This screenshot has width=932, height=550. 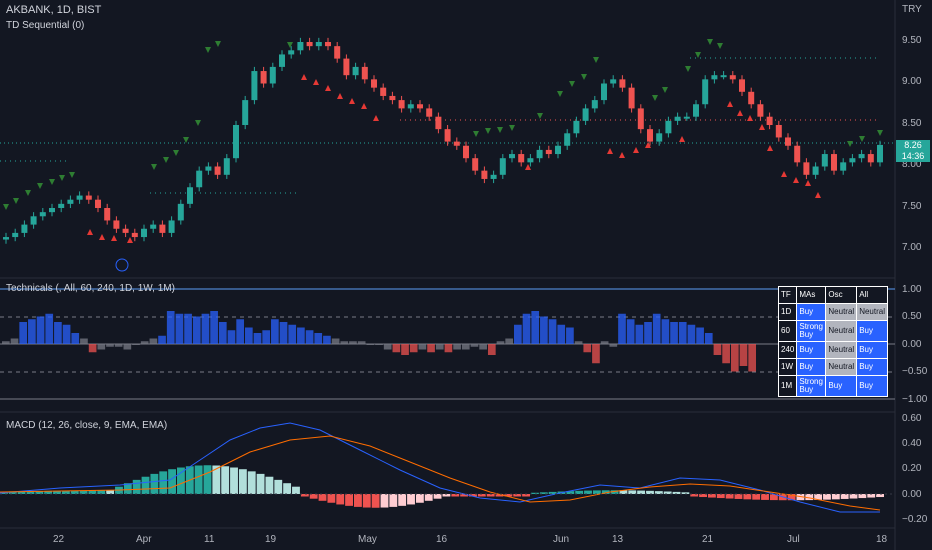 What do you see at coordinates (54, 10) in the screenshot?
I see `symbol-title: AKBANK, 1D, BIST` at bounding box center [54, 10].